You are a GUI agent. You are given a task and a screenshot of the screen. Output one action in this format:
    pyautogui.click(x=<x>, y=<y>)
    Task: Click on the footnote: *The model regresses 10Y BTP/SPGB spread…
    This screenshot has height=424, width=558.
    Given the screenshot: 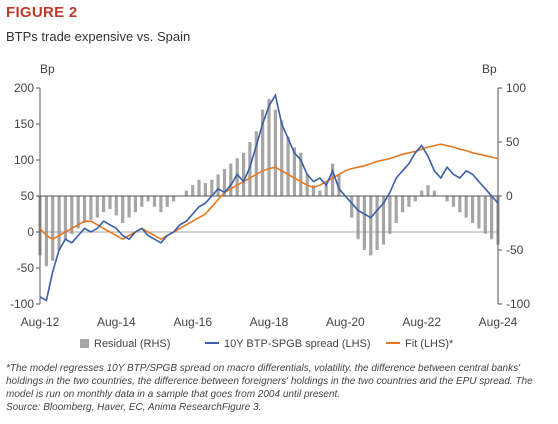 What is the action you would take?
    pyautogui.click(x=280, y=388)
    